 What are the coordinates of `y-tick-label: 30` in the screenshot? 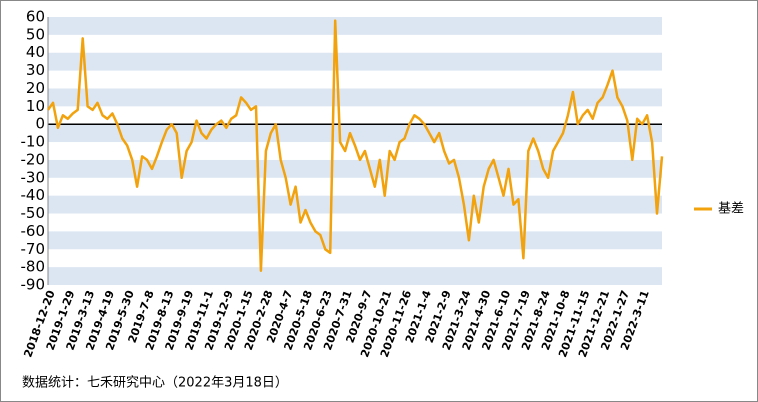 It's located at (35, 70).